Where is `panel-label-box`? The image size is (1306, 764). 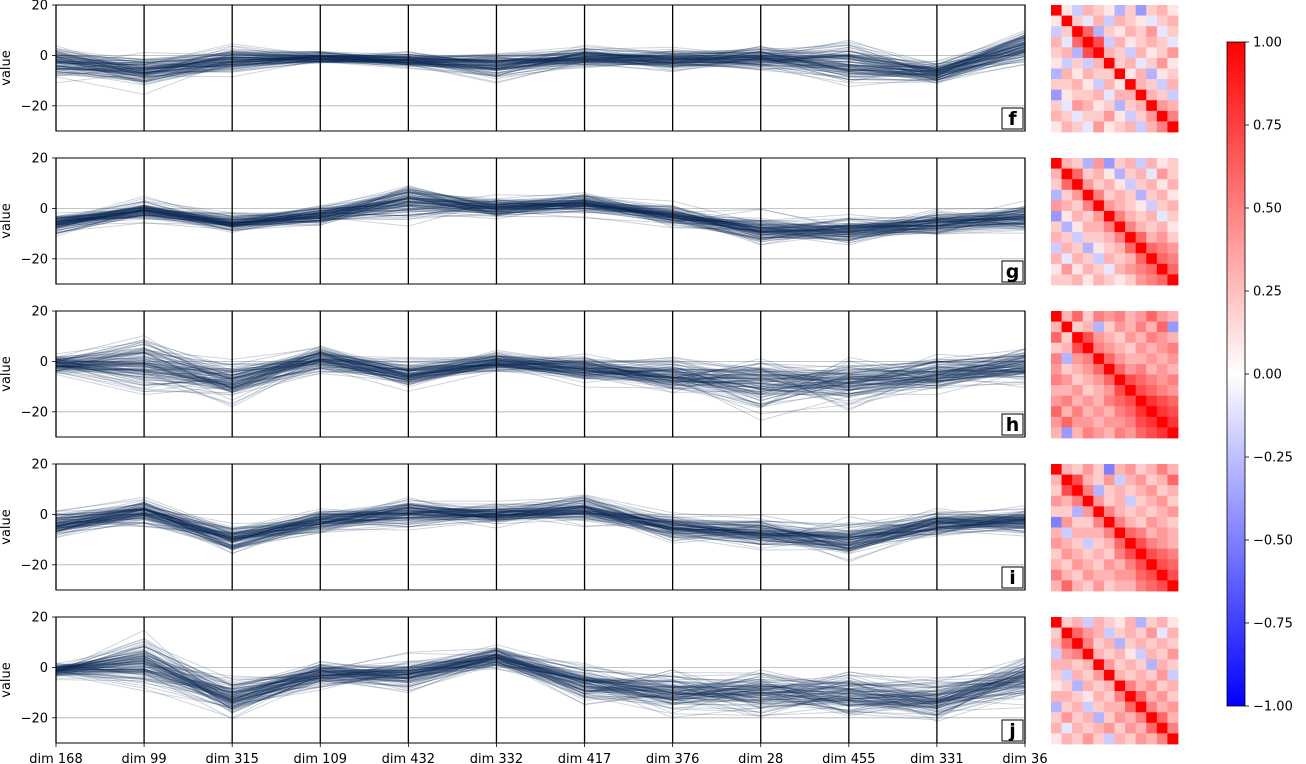
panel-label-box is located at coordinates (1012, 271).